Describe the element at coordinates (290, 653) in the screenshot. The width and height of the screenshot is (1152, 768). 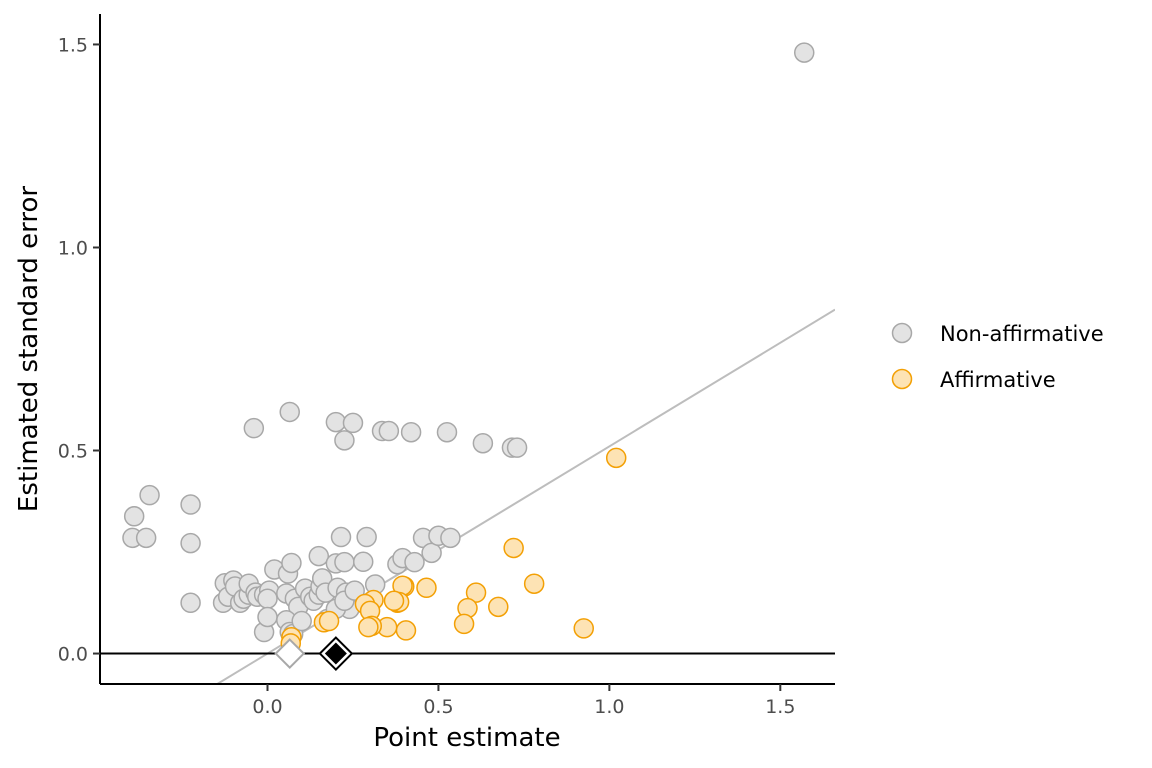
I see `non-affirmative-estimate-diamond` at that location.